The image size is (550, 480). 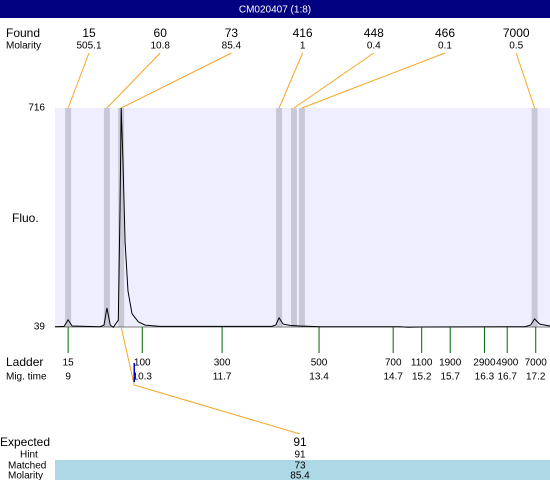 I want to click on ladder-time: 16.7, so click(x=507, y=377).